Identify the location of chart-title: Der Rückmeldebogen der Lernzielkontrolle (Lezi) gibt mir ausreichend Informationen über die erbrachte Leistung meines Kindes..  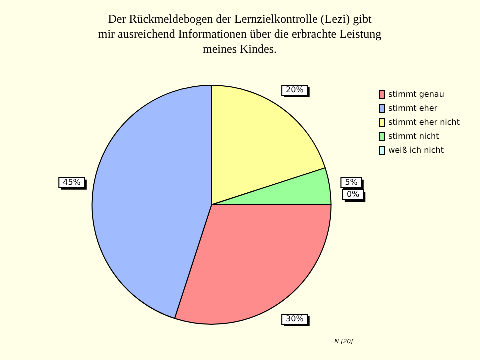
(240, 34).